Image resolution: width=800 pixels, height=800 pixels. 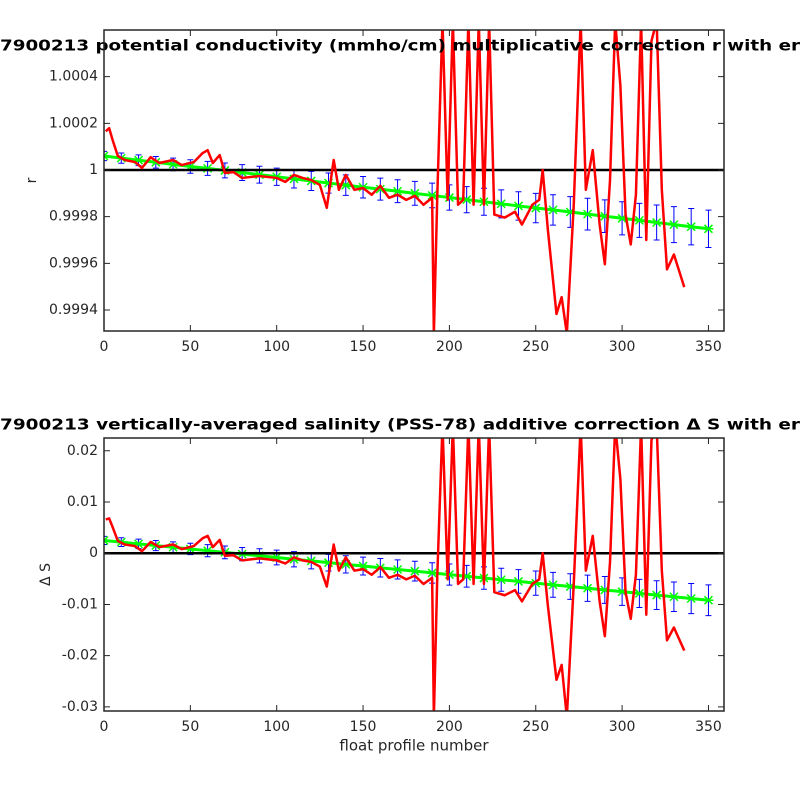 I want to click on y-tick-label: 0.9996, so click(x=73, y=263).